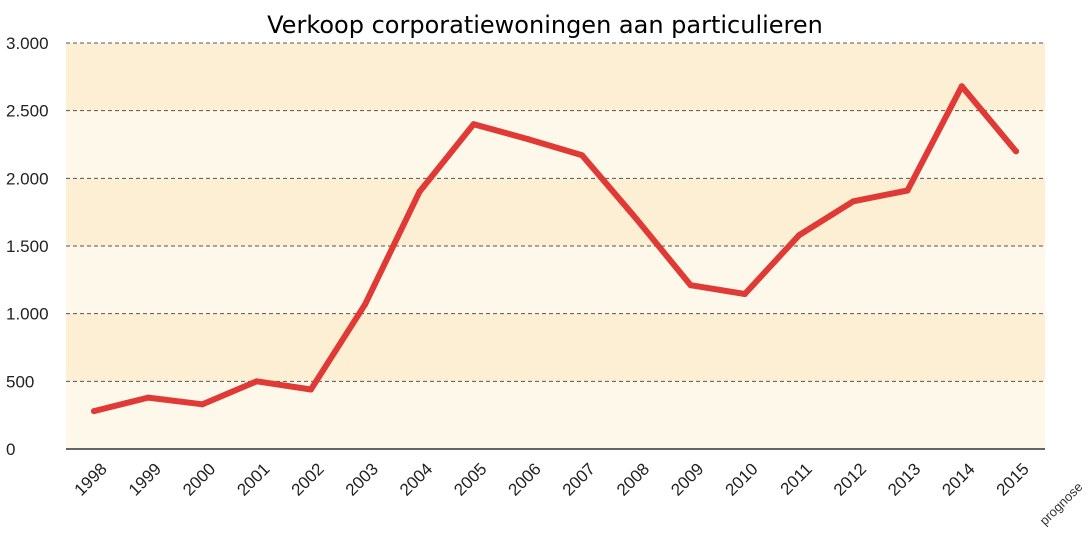  Describe the element at coordinates (27, 43) in the screenshot. I see `y-tick-label: 3.000` at that location.